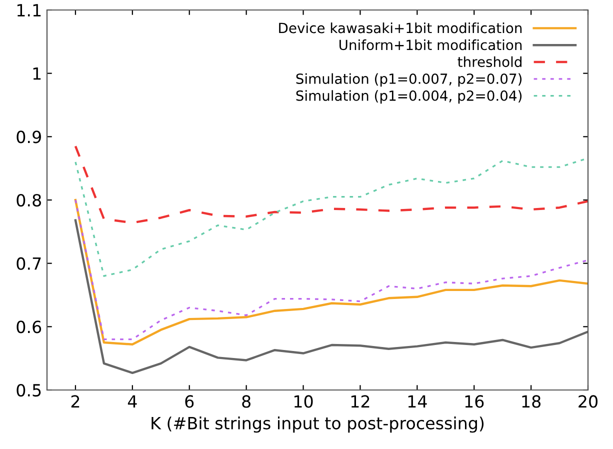  I want to click on x-tick-label: 14, so click(417, 401).